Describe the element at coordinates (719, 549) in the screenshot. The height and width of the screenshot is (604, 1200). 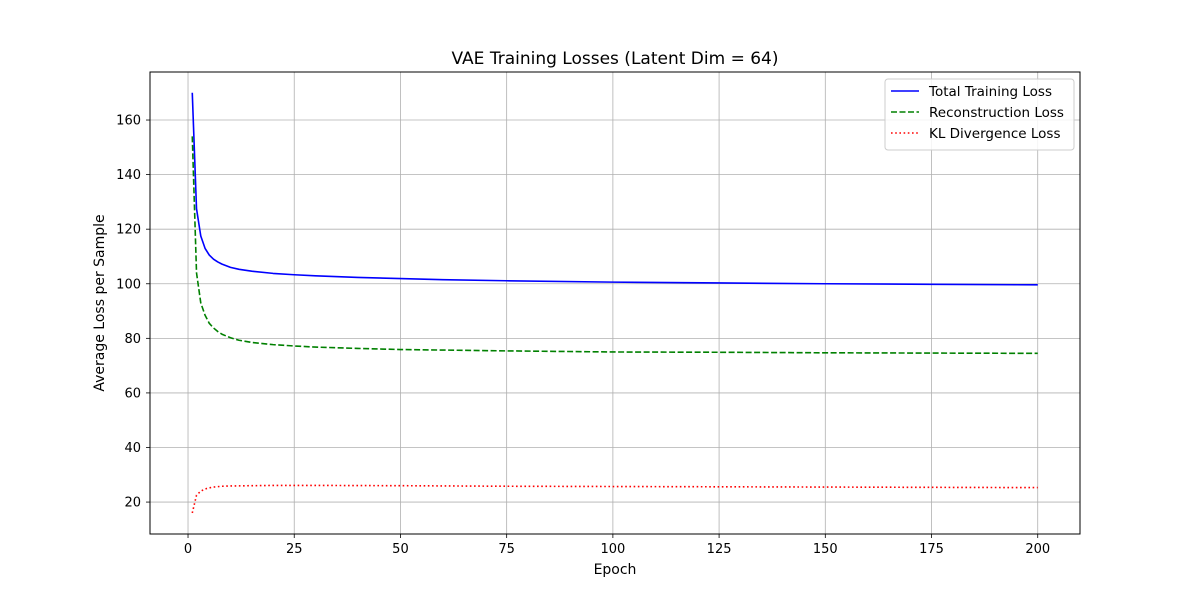
I see `x-tick-label: 125` at that location.